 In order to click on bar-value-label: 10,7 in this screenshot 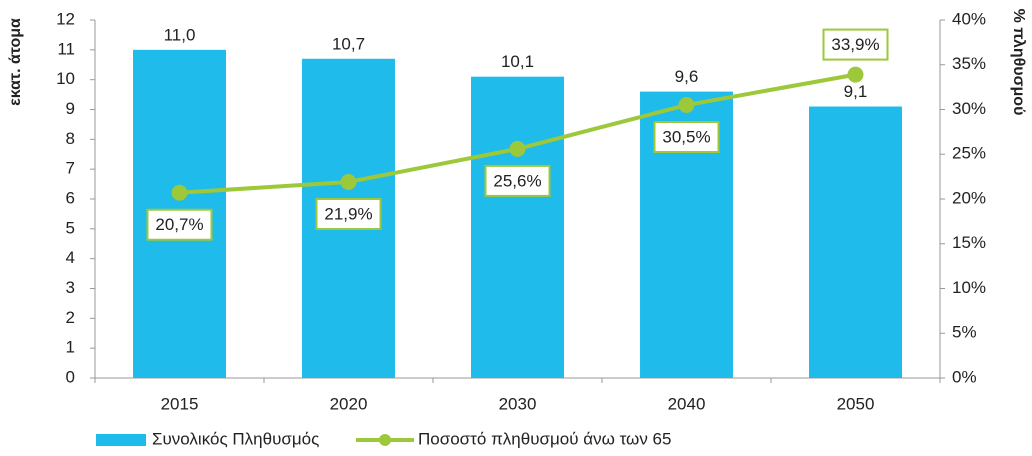, I will do `click(348, 43)`.